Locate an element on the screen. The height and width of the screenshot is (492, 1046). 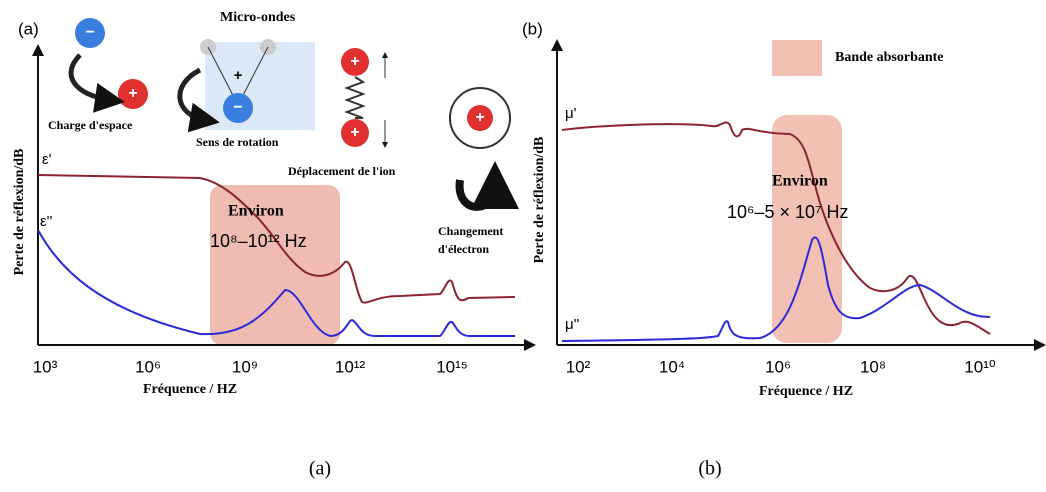
curve-label: ε' is located at coordinates (47, 159).